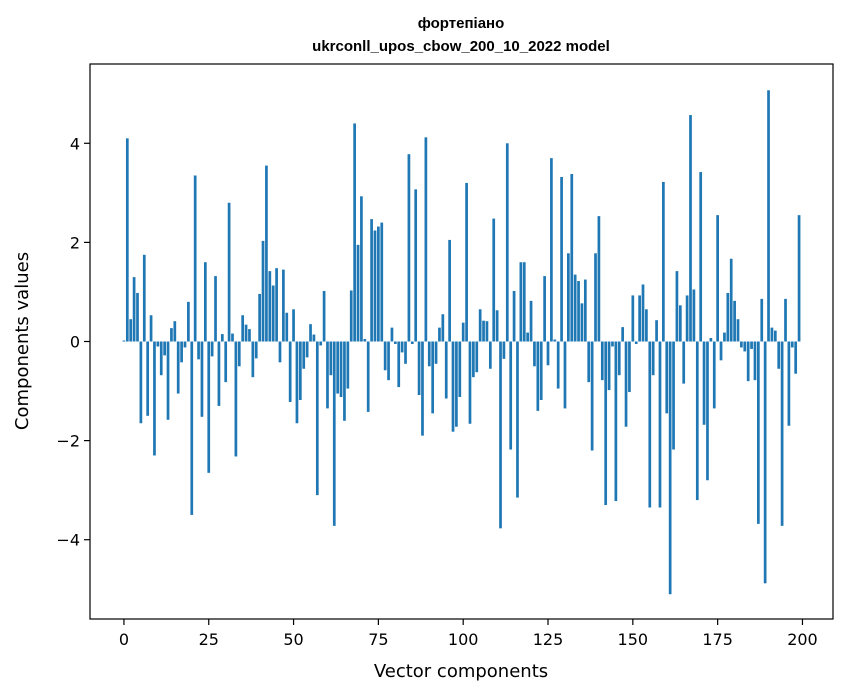  What do you see at coordinates (378, 639) in the screenshot?
I see `x-tick-label: 75` at bounding box center [378, 639].